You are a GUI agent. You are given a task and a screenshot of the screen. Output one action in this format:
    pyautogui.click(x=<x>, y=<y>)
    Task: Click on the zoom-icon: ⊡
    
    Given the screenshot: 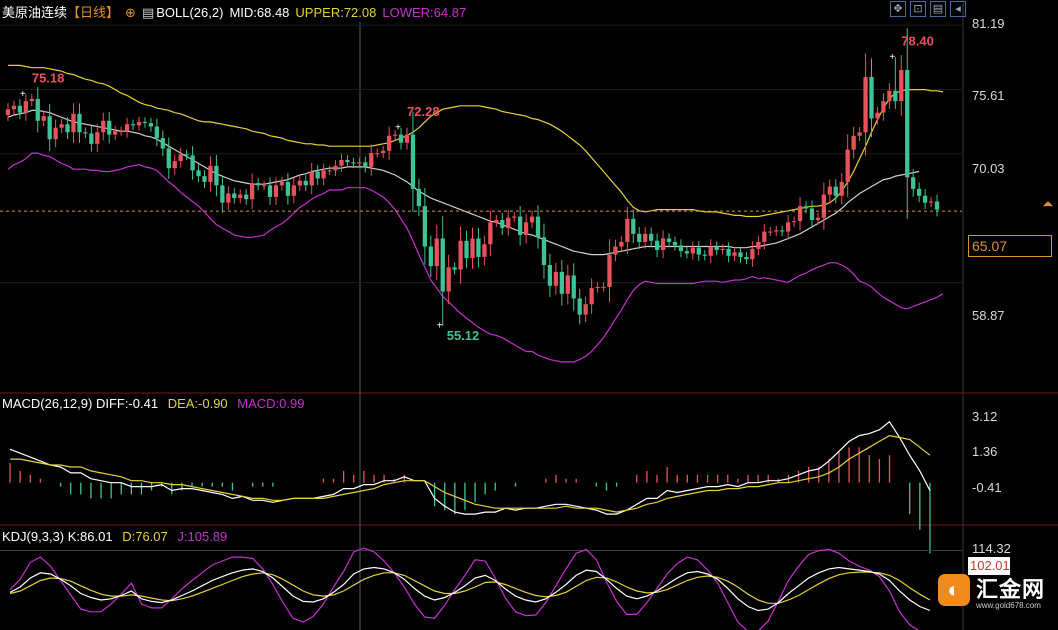 What is the action you would take?
    pyautogui.click(x=918, y=9)
    